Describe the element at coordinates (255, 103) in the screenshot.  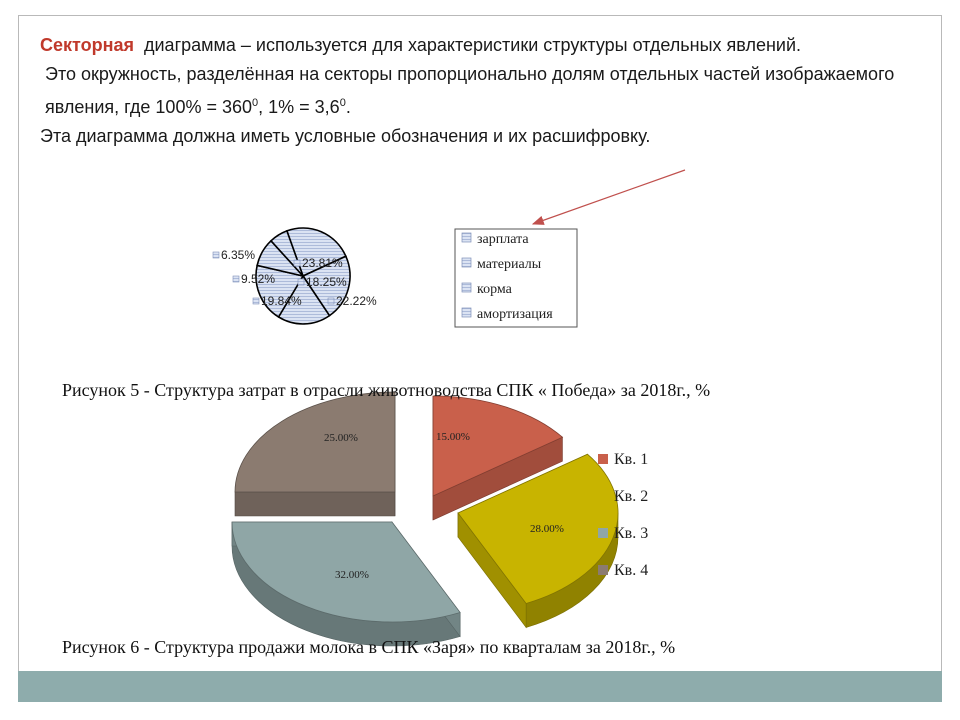
I see `degree-sup-1: 0` at that location.